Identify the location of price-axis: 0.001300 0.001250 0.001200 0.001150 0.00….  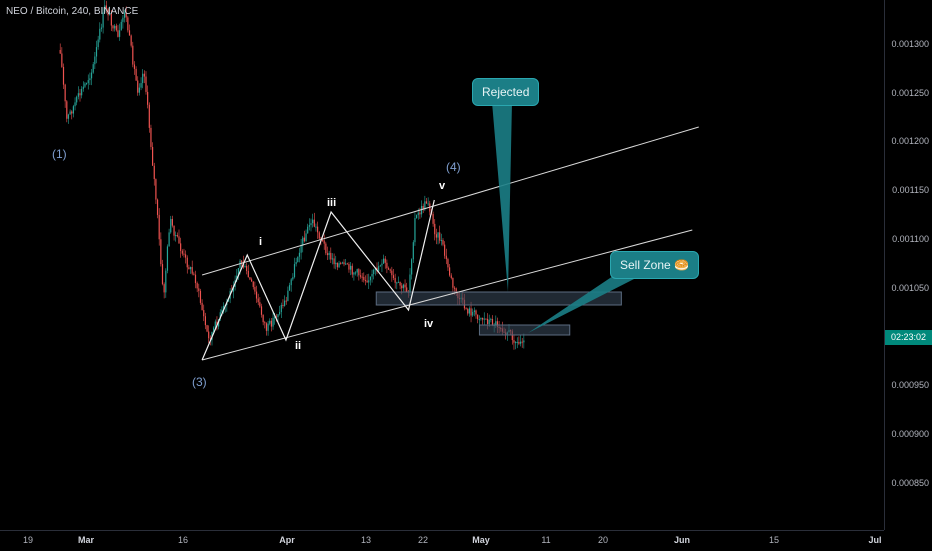
(908, 265).